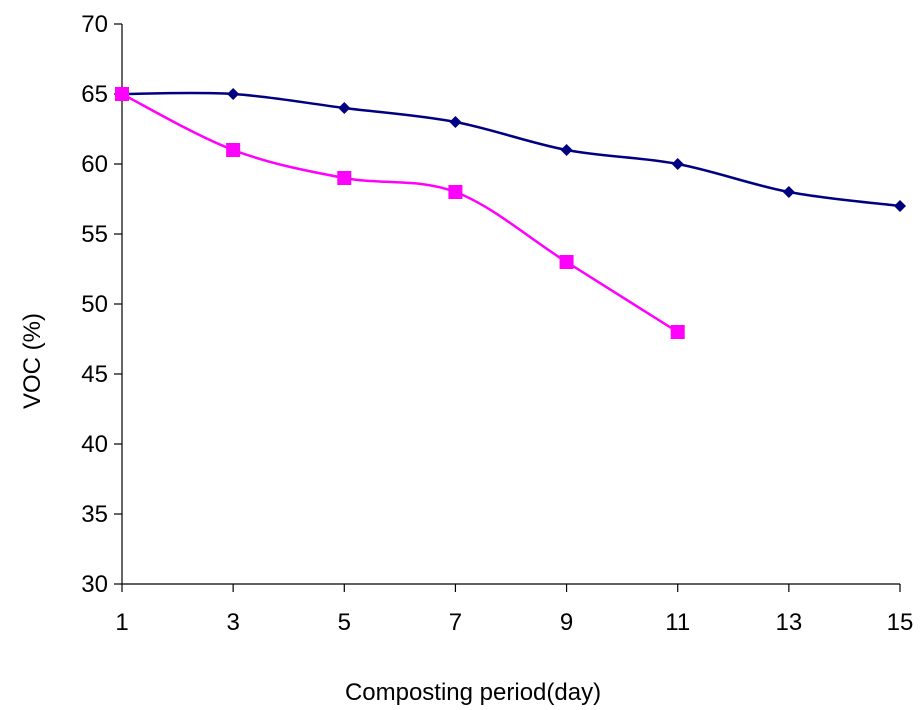 Image resolution: width=922 pixels, height=710 pixels. What do you see at coordinates (94, 444) in the screenshot?
I see `y-tick-label: 40` at bounding box center [94, 444].